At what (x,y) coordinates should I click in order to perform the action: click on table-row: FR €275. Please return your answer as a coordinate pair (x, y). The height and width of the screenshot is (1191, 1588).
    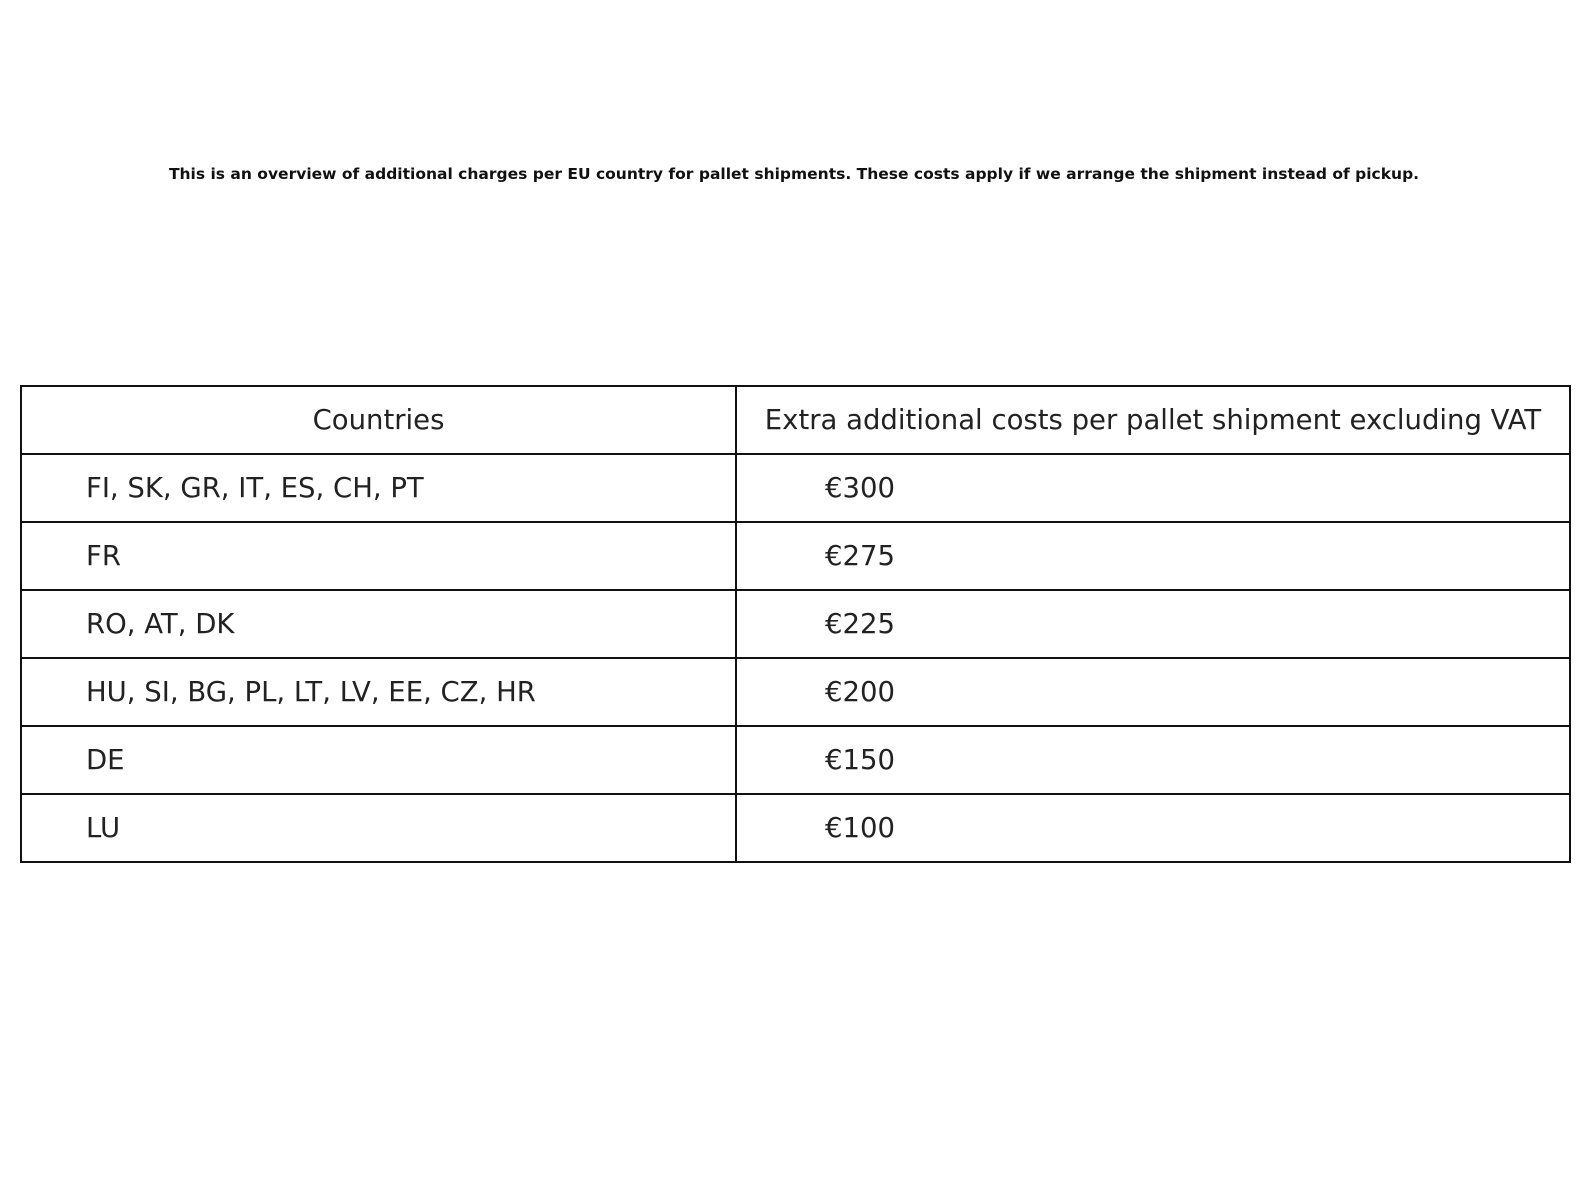
    Looking at the image, I should click on (795, 556).